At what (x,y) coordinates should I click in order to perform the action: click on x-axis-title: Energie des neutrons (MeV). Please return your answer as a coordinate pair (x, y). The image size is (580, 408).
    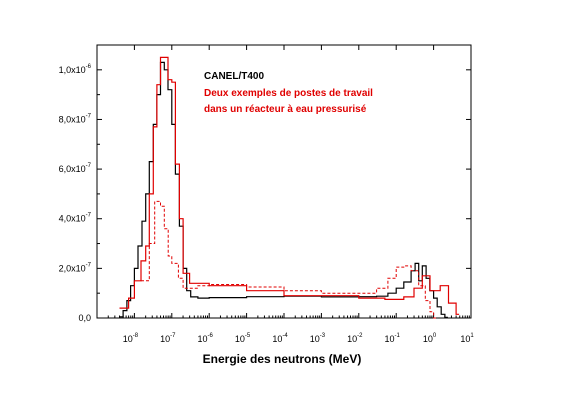
    Looking at the image, I should click on (282, 359).